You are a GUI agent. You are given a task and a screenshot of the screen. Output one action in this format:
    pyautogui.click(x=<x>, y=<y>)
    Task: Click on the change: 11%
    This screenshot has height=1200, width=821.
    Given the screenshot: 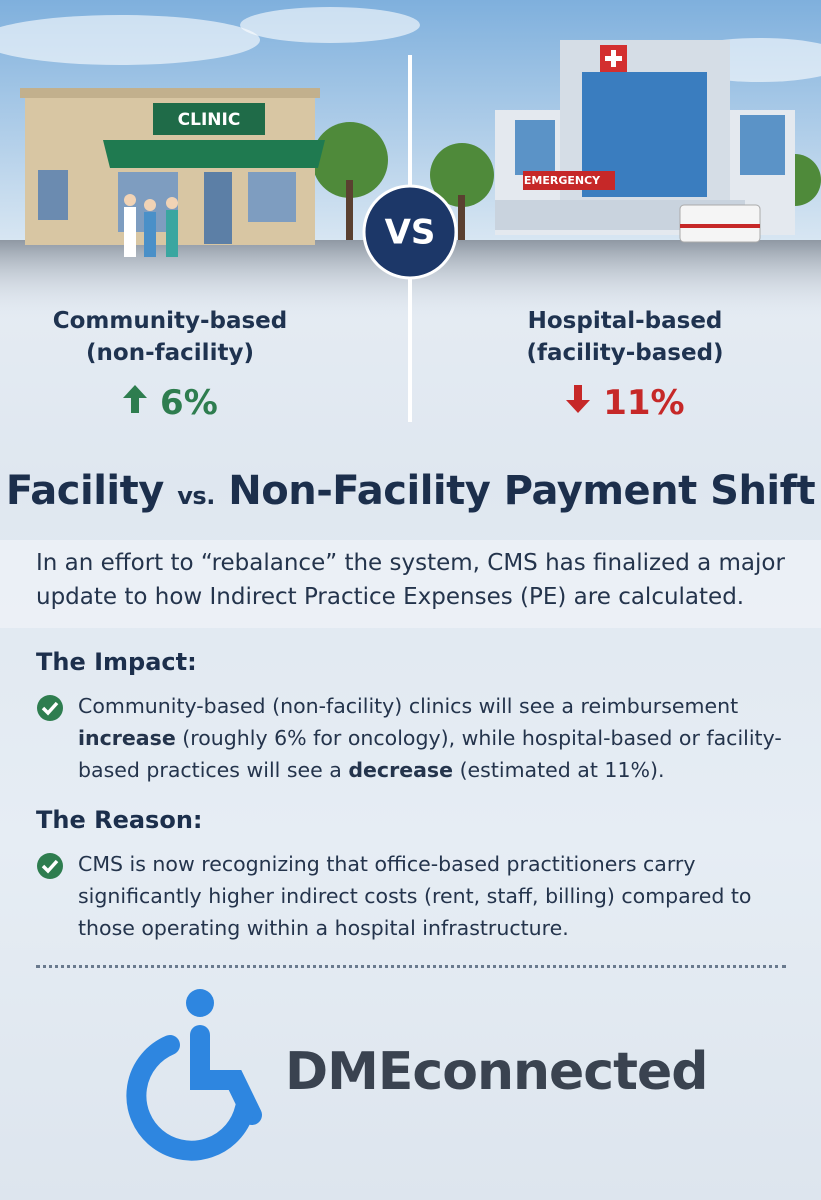 What is the action you would take?
    pyautogui.click(x=625, y=403)
    